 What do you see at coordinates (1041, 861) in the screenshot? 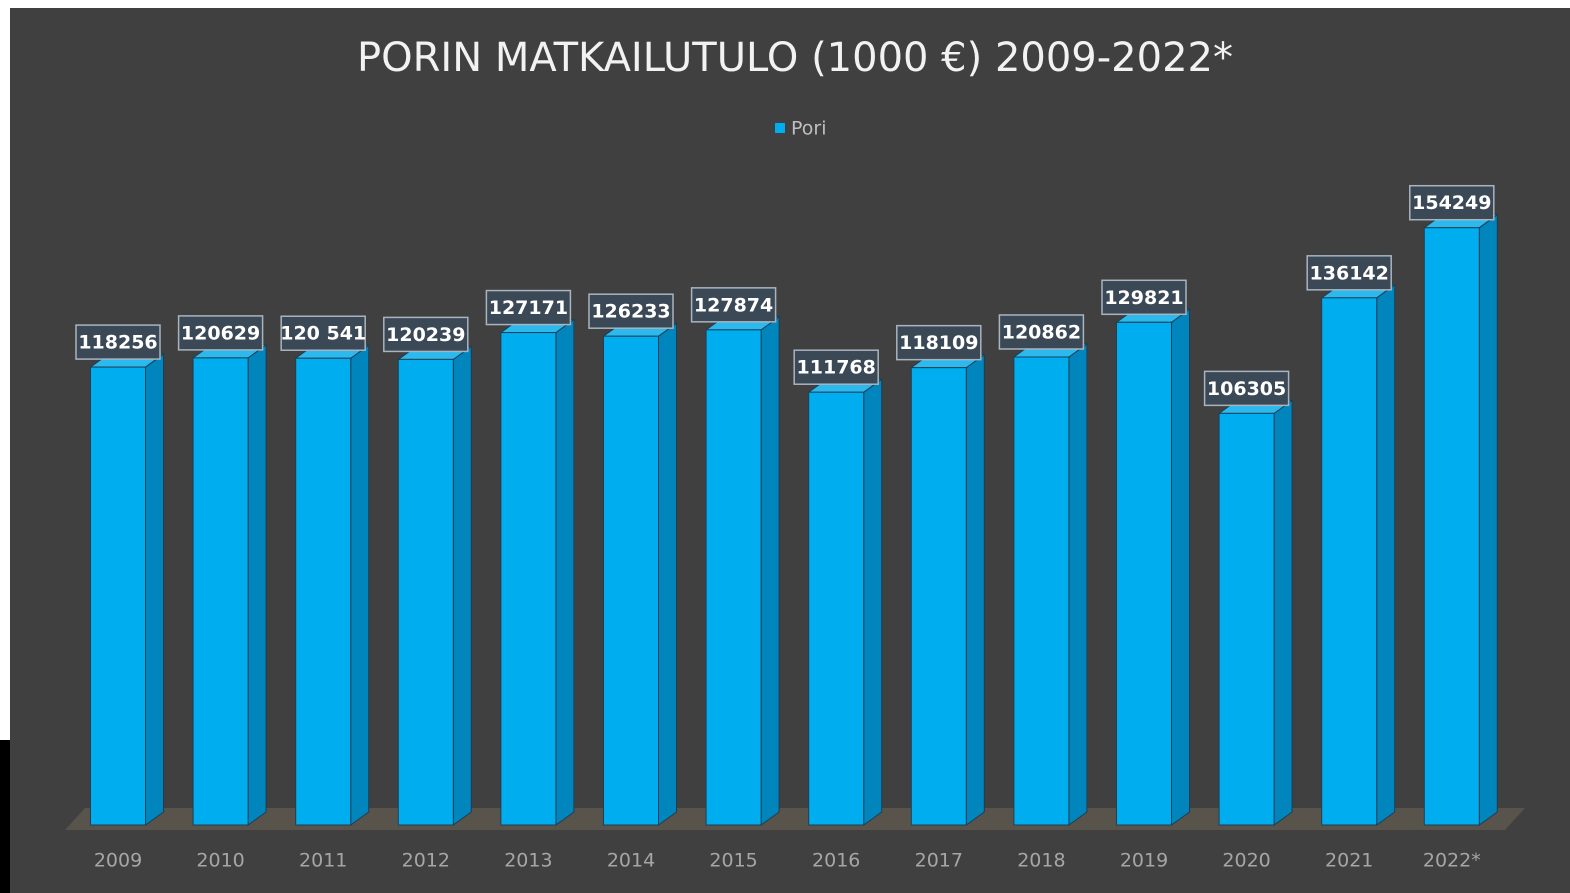
I see `x-tick-label: 2018` at bounding box center [1041, 861].